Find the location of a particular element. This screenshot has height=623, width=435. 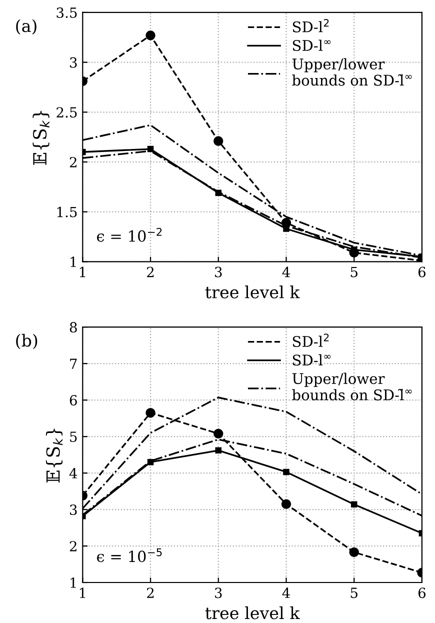

annotation: ϵ = 10$^{−5}$ is located at coordinates (129, 555).